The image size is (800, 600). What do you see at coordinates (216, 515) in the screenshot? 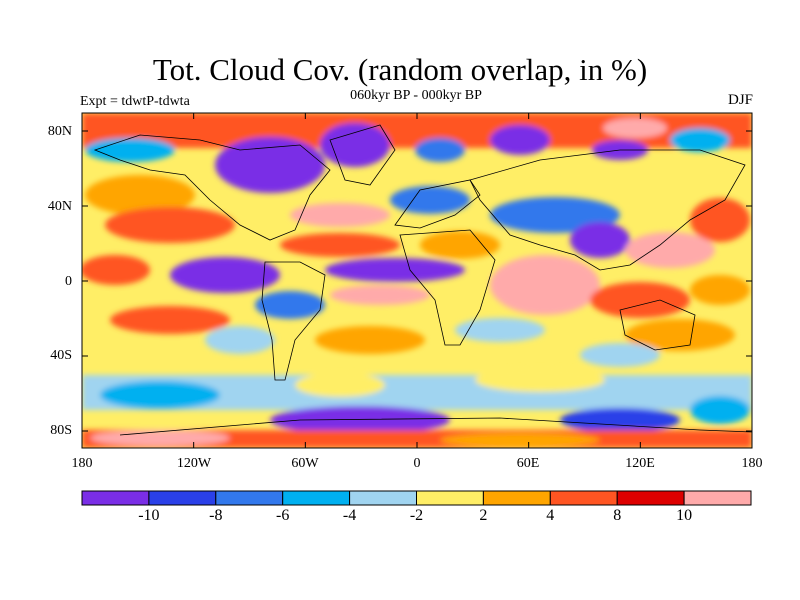
I see `colorbar-label: -8` at bounding box center [216, 515].